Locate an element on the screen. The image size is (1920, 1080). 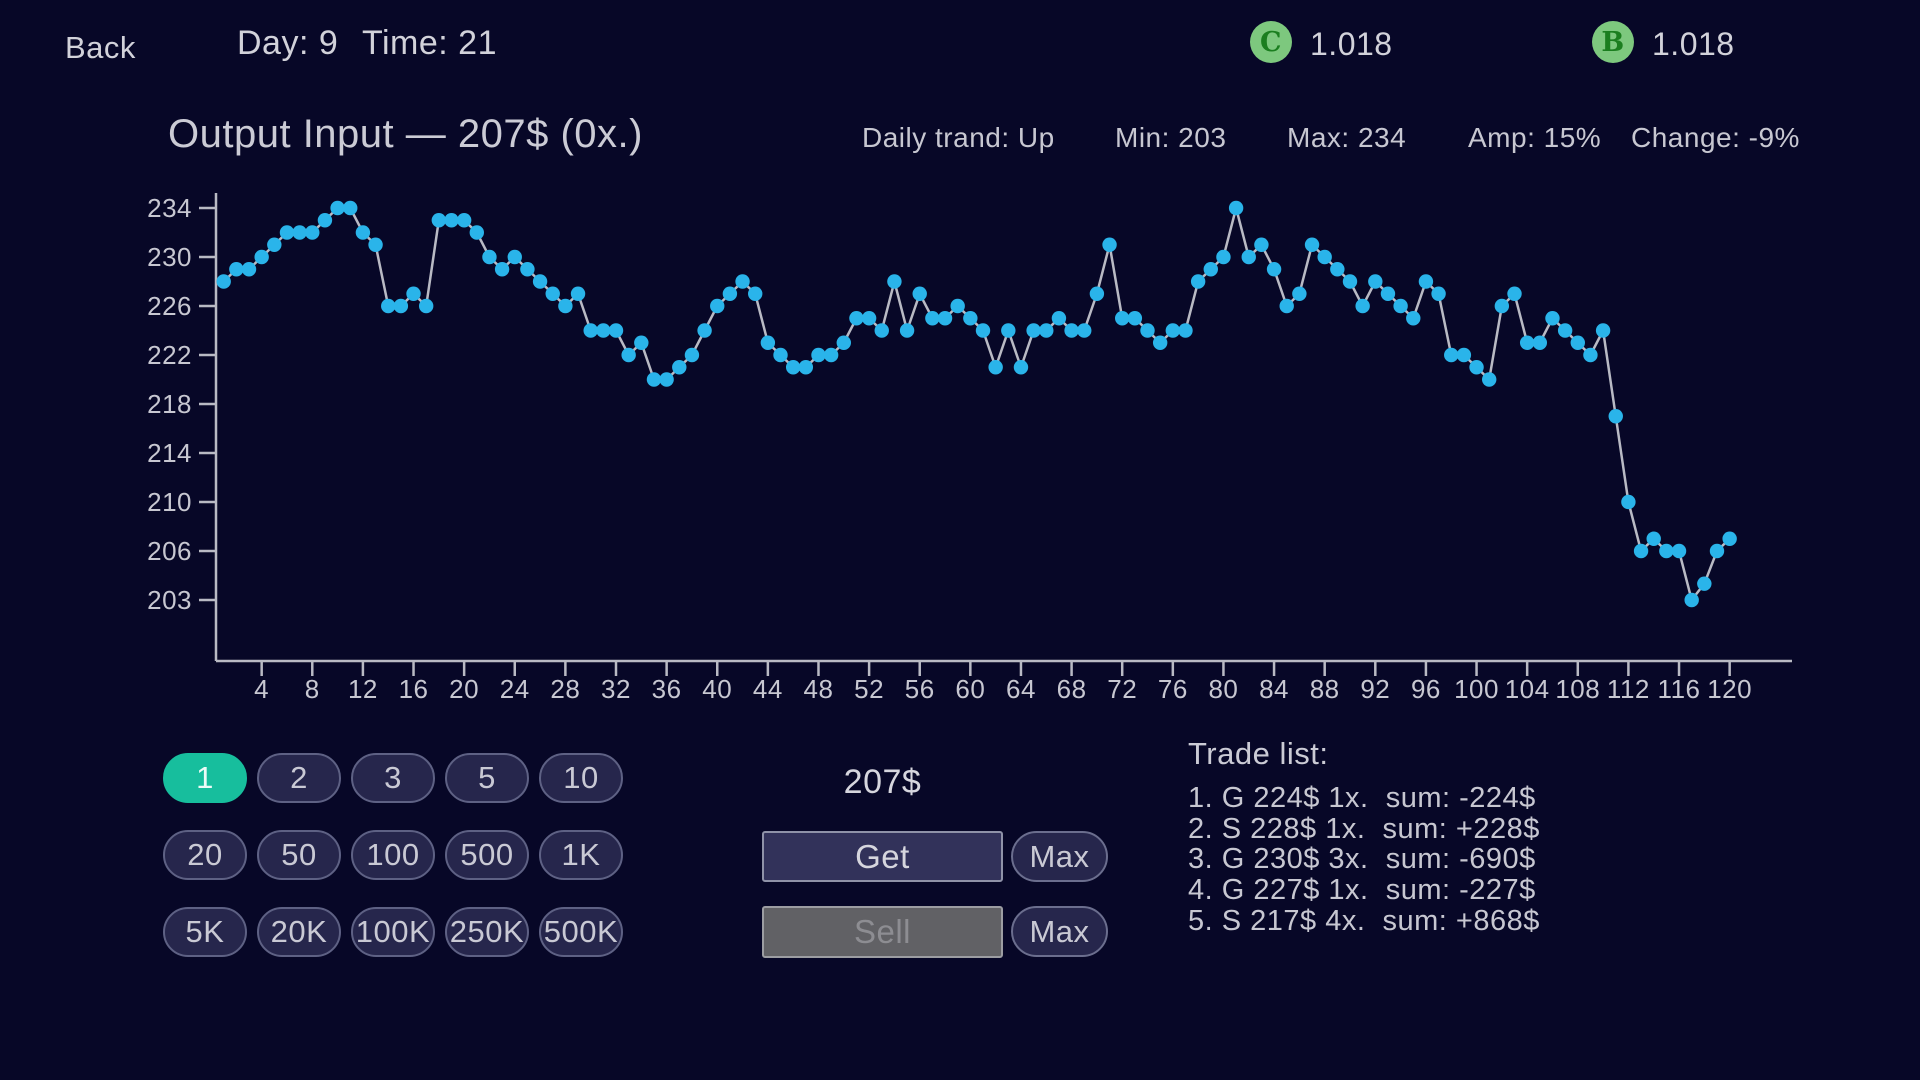
qty-button-1k: 1K is located at coordinates (581, 855).